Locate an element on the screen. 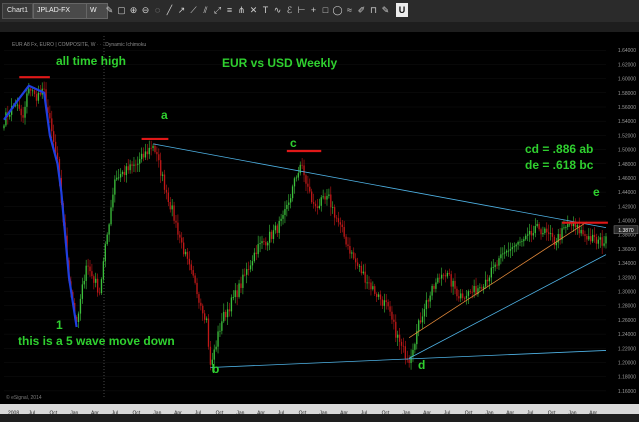  ray-tool-icon: ⟋ is located at coordinates (193, 10).